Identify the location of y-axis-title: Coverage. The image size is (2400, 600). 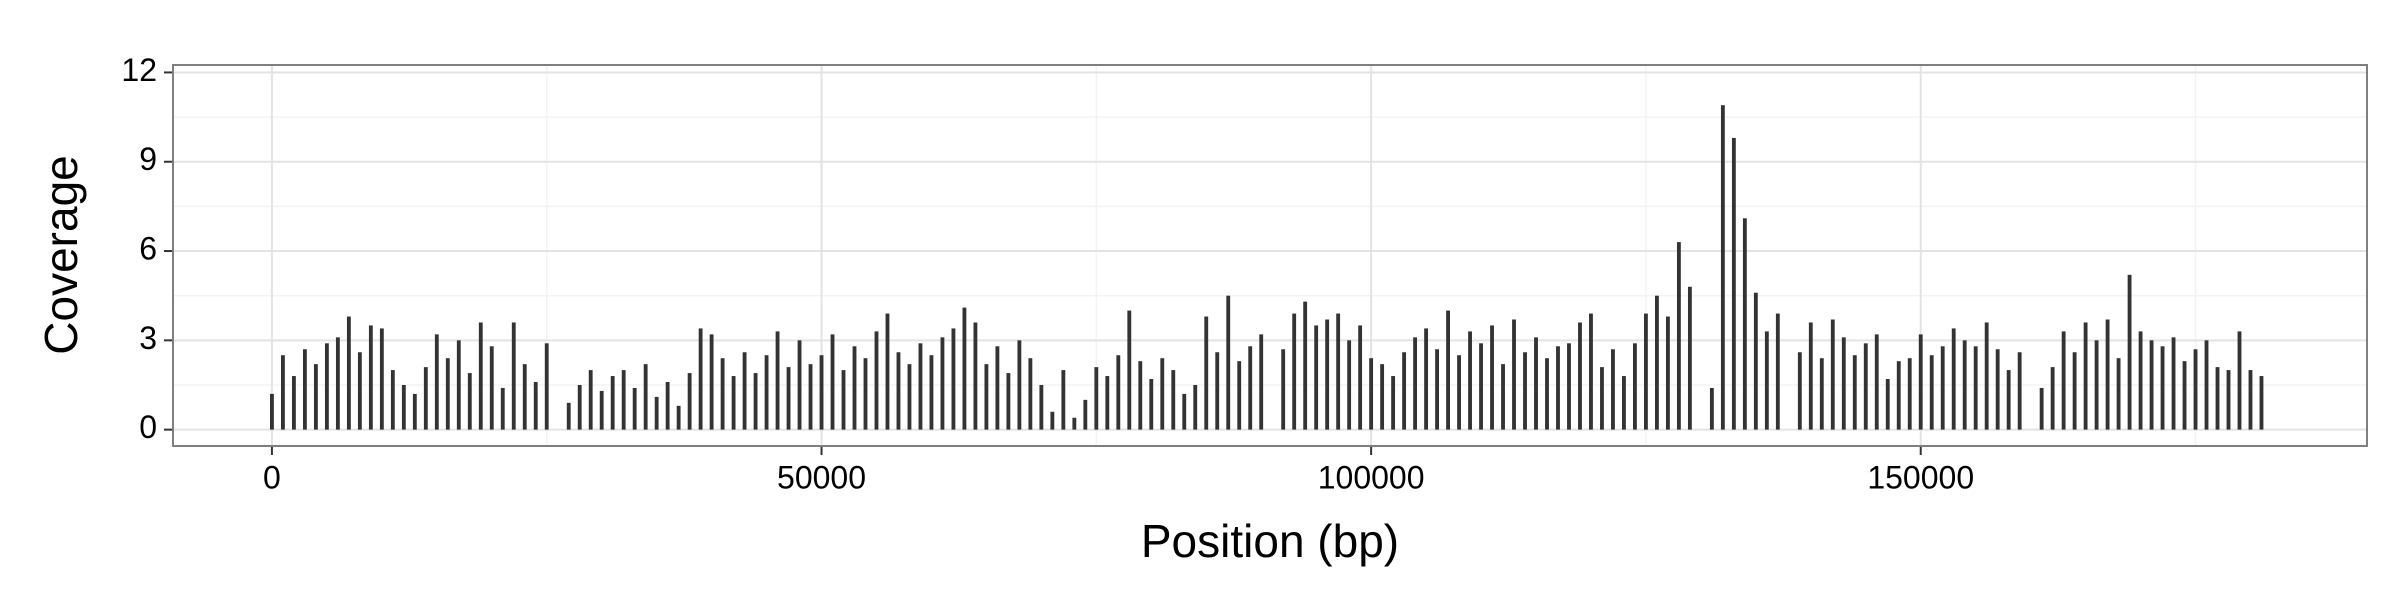
(61, 254).